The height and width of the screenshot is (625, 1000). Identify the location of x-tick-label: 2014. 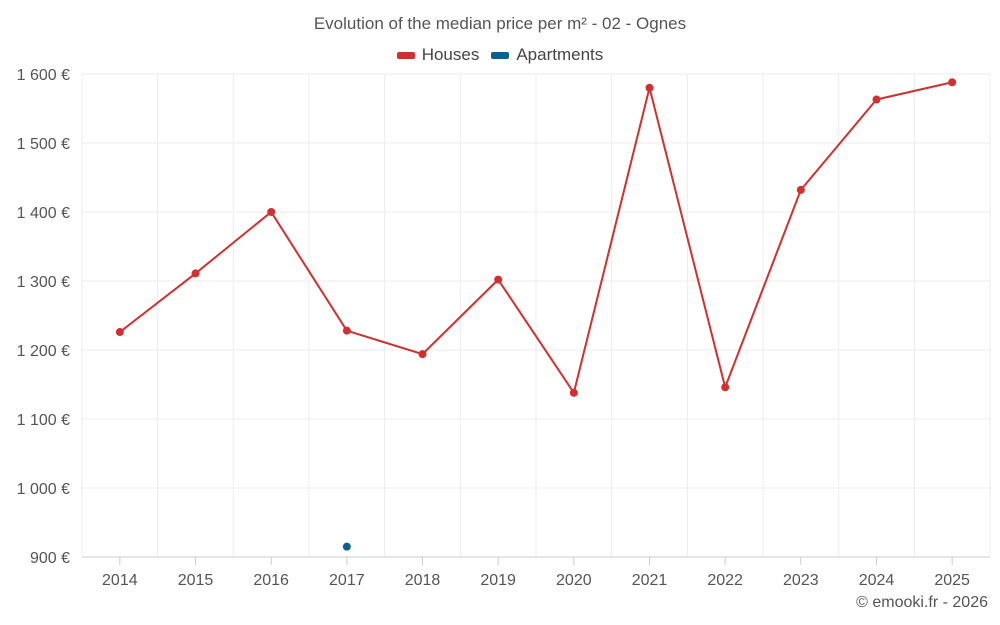
(120, 580).